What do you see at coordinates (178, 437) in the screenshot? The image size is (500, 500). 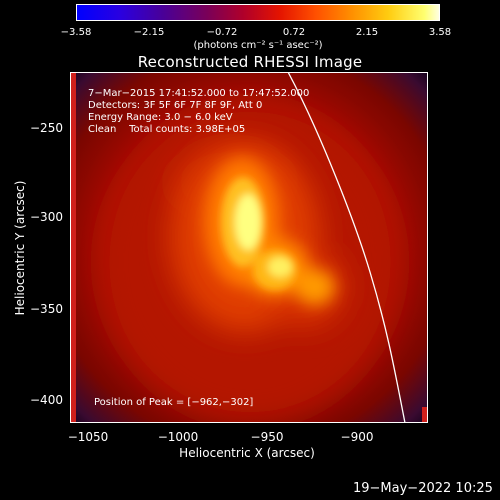 I see `x-tick-label: −1000` at bounding box center [178, 437].